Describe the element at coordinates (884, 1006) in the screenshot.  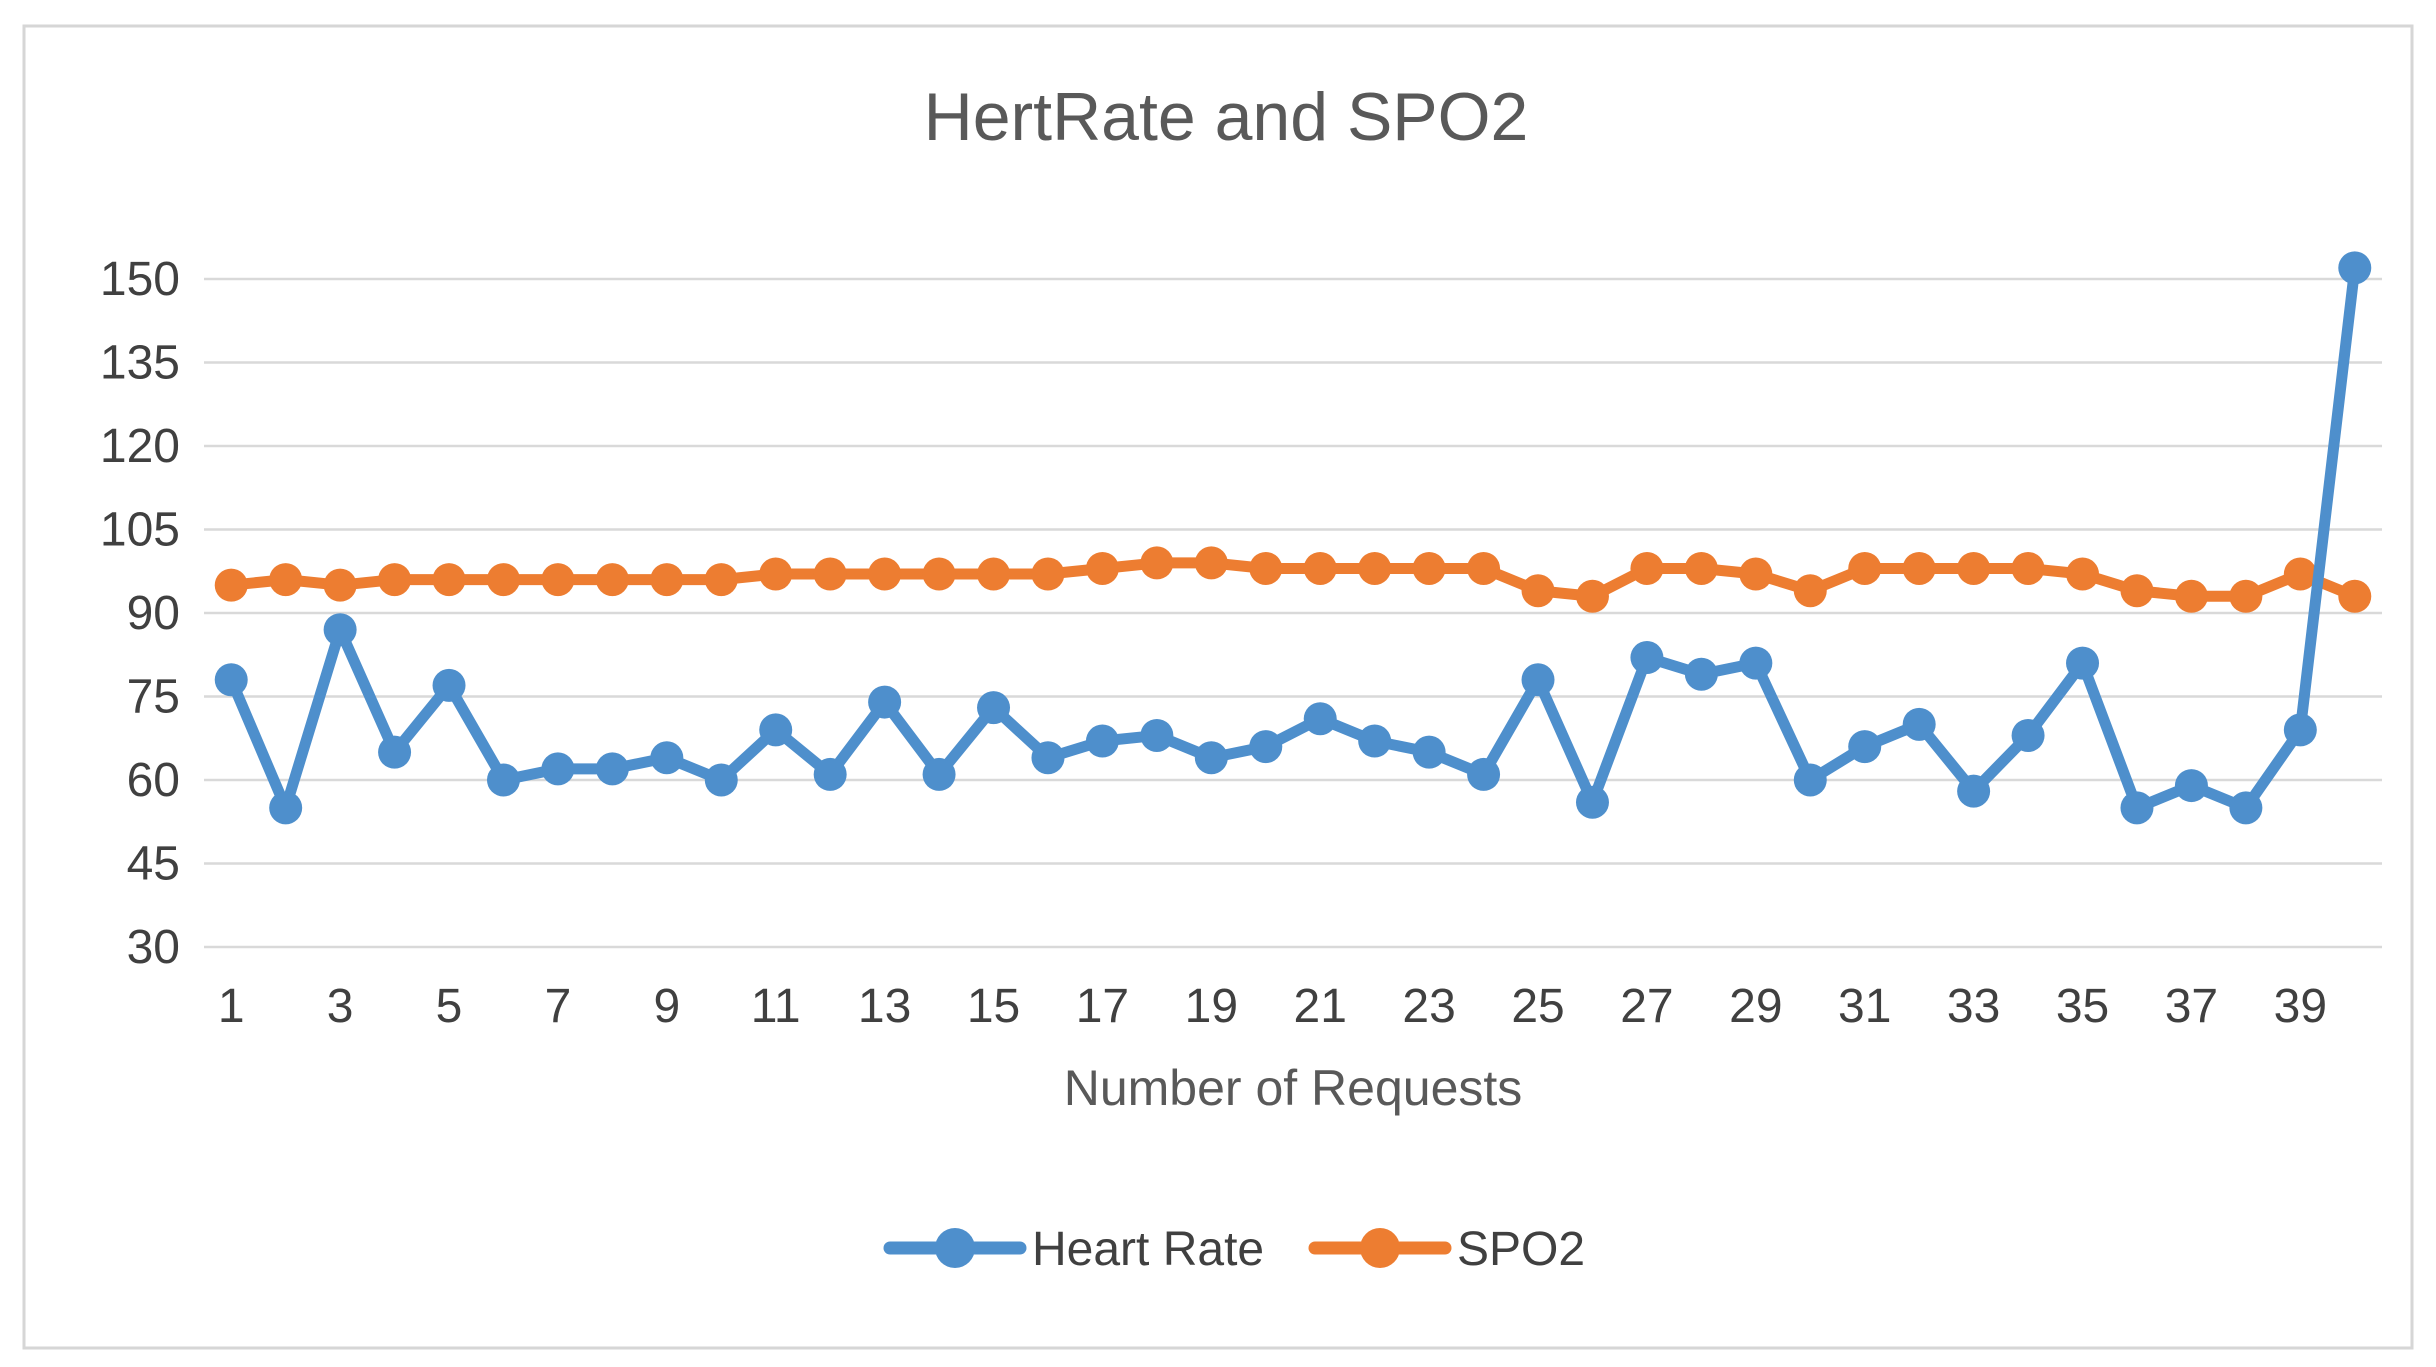
I see `x-tick-label: 13` at that location.